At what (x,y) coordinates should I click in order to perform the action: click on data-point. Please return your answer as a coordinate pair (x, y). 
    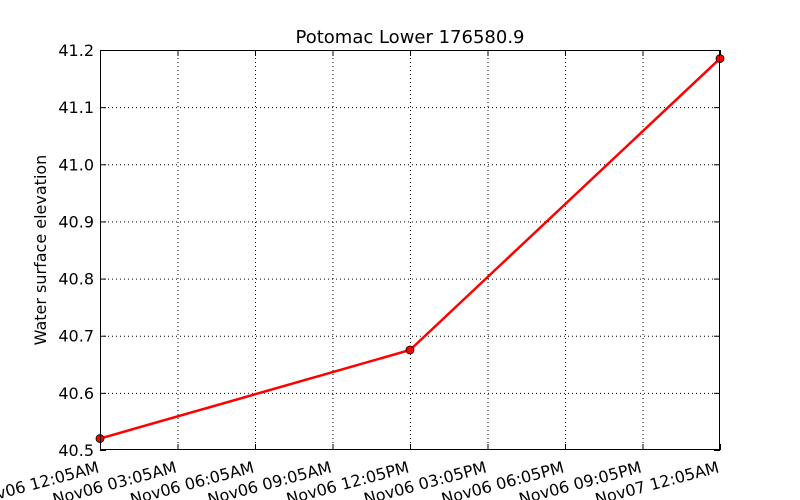
    Looking at the image, I should click on (410, 350).